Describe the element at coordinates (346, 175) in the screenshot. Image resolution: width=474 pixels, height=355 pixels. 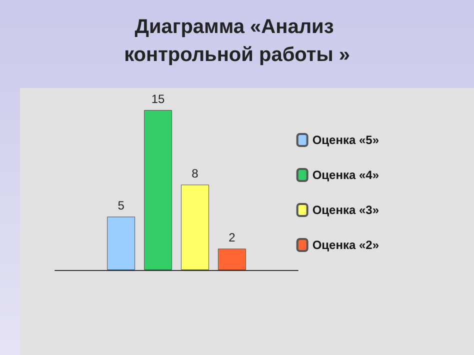
I see `legend-label: Оценка «4»` at that location.